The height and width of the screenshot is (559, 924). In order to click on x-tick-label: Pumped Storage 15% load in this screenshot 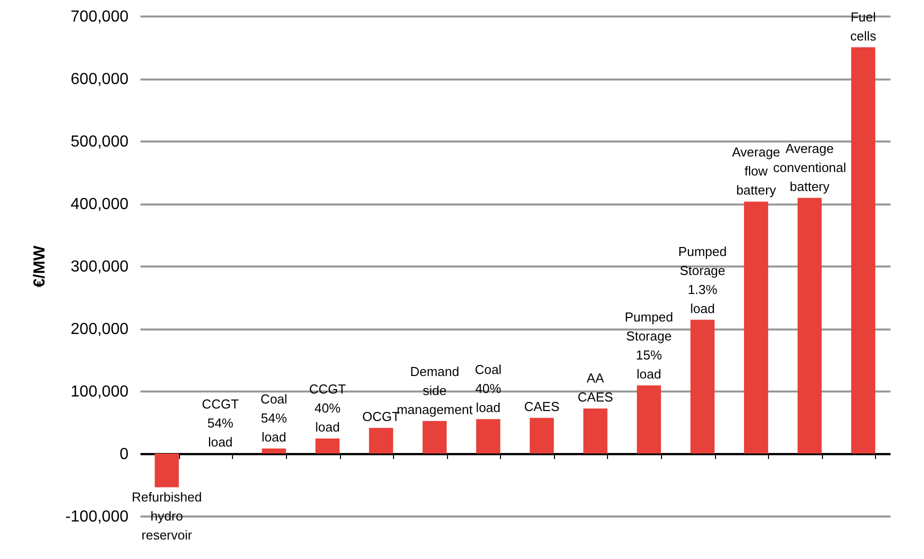, I will do `click(649, 345)`.